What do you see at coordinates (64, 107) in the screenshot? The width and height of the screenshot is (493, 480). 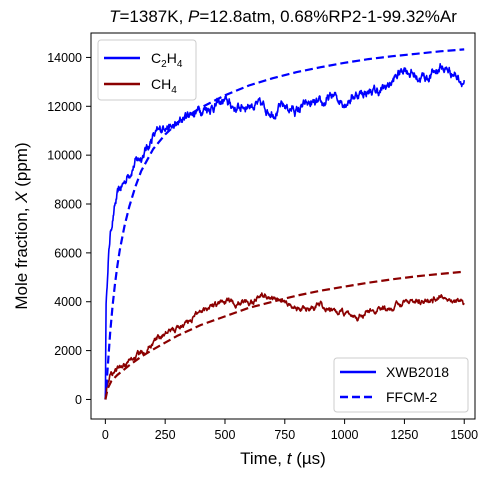 I see `y-tick-label: 12000` at bounding box center [64, 107].